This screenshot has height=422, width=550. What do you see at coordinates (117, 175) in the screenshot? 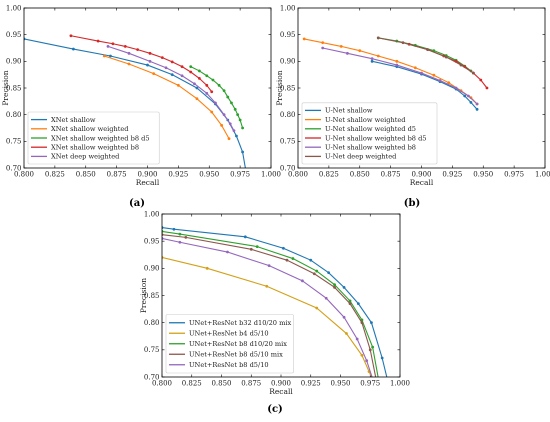
I see `x-tick-label: 0.875` at bounding box center [117, 175].